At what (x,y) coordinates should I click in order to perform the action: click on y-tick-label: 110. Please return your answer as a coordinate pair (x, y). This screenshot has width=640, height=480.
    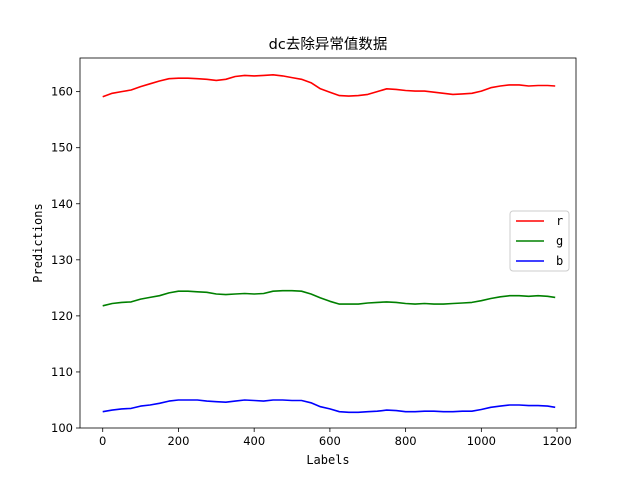
    Looking at the image, I should click on (62, 372).